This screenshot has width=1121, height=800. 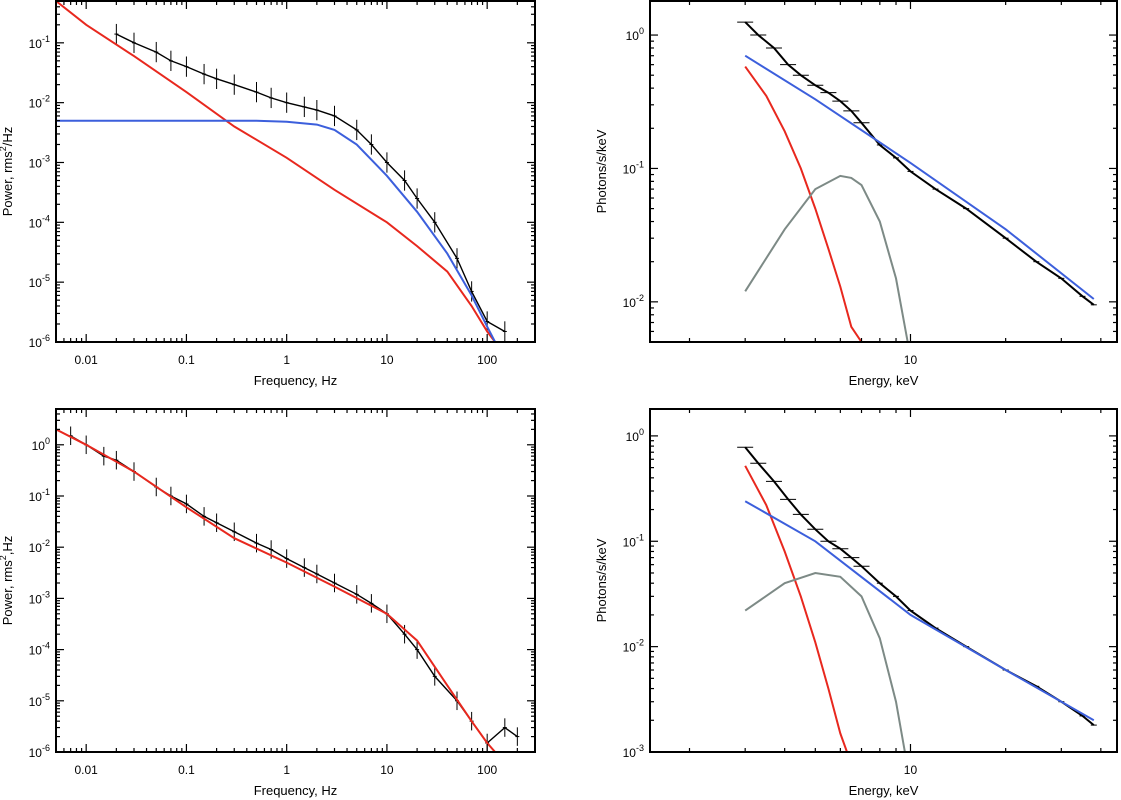 I want to click on data-point, so click(x=517, y=736).